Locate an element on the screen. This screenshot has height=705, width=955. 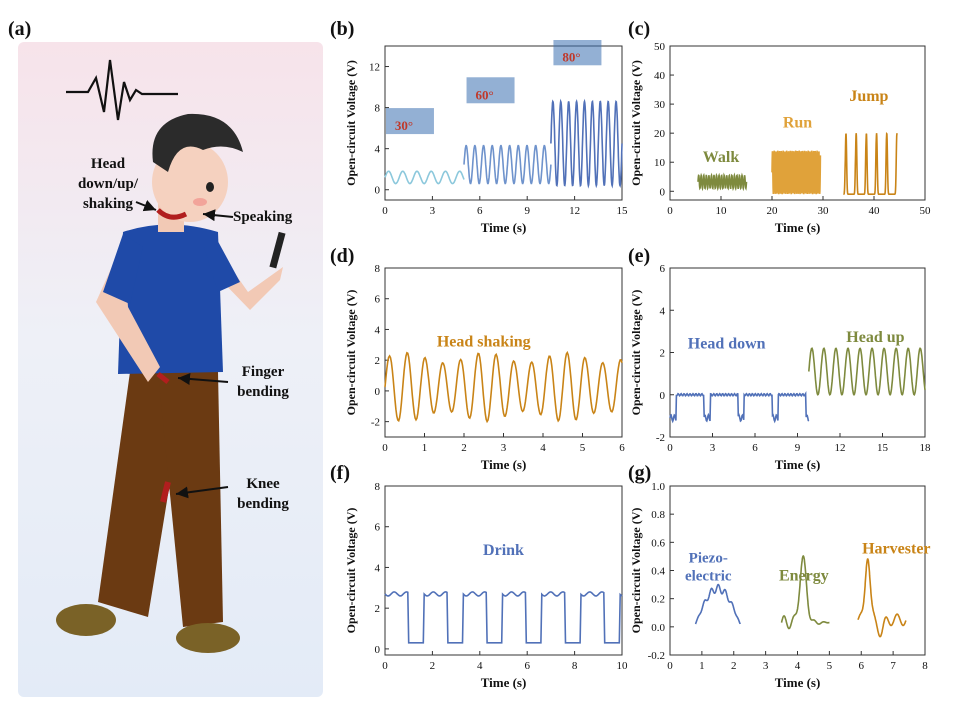
y-tick-label: 40 is located at coordinates (660, 76).